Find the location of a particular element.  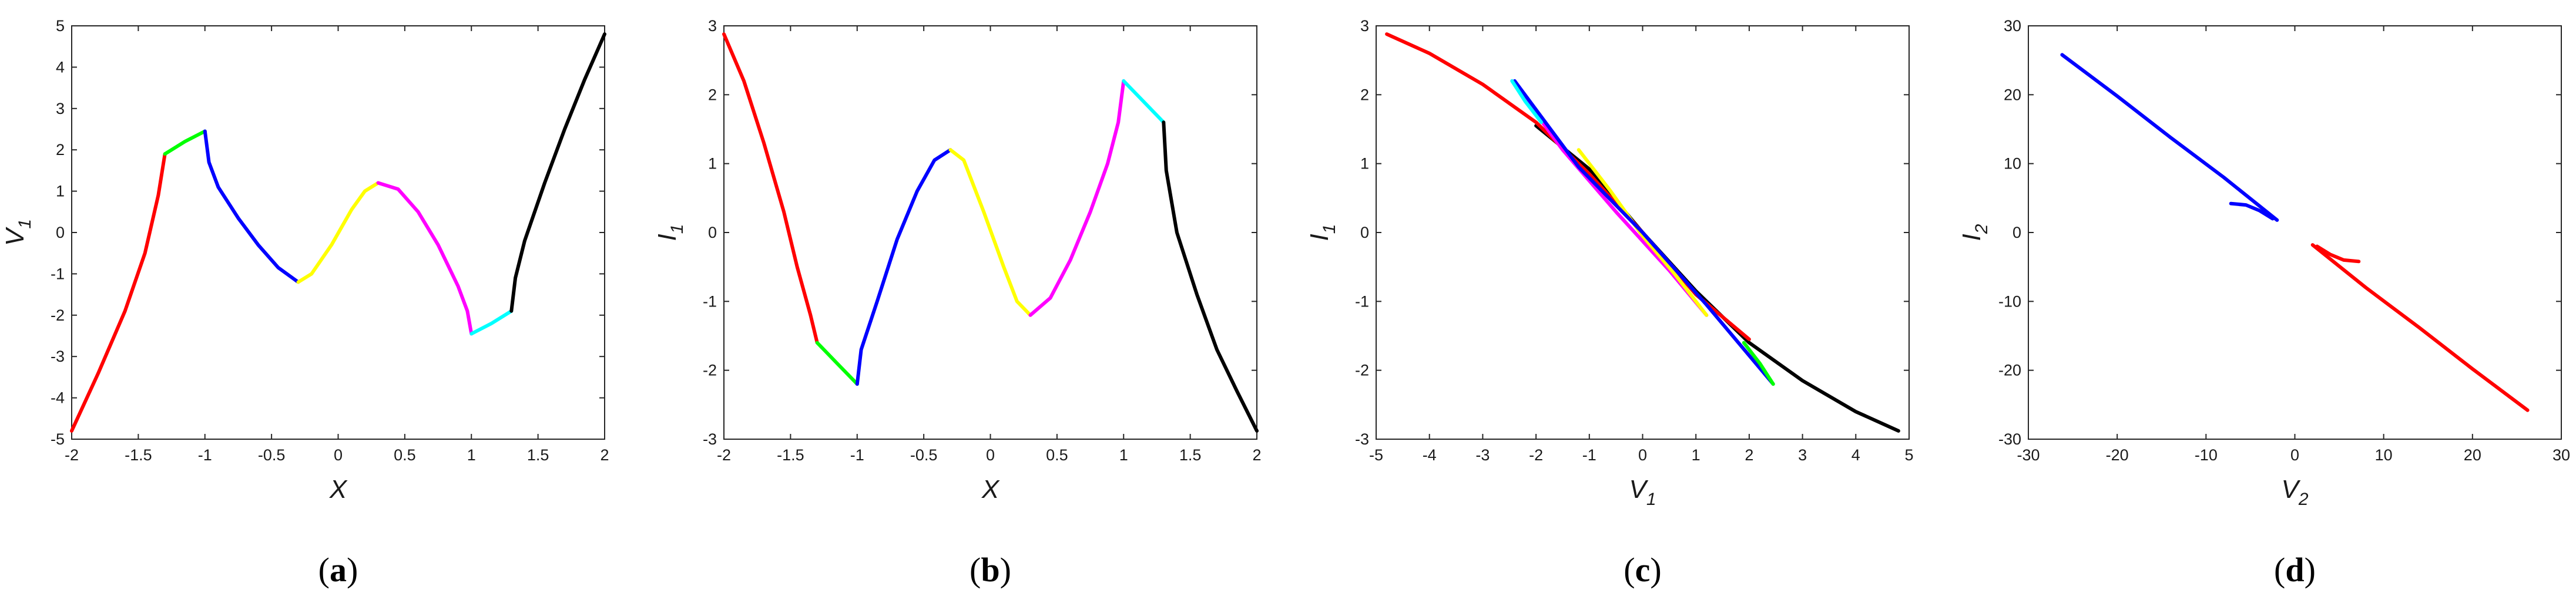

x-tick-label: -5 is located at coordinates (1376, 455).